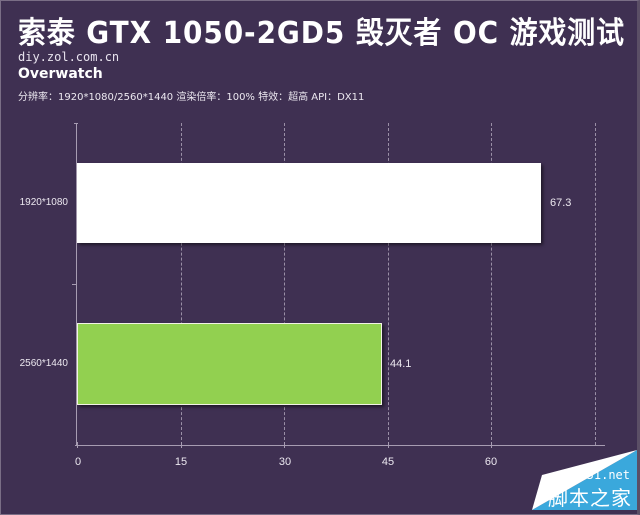 The width and height of the screenshot is (640, 515). Describe the element at coordinates (491, 462) in the screenshot. I see `x-tick-label: 60` at that location.